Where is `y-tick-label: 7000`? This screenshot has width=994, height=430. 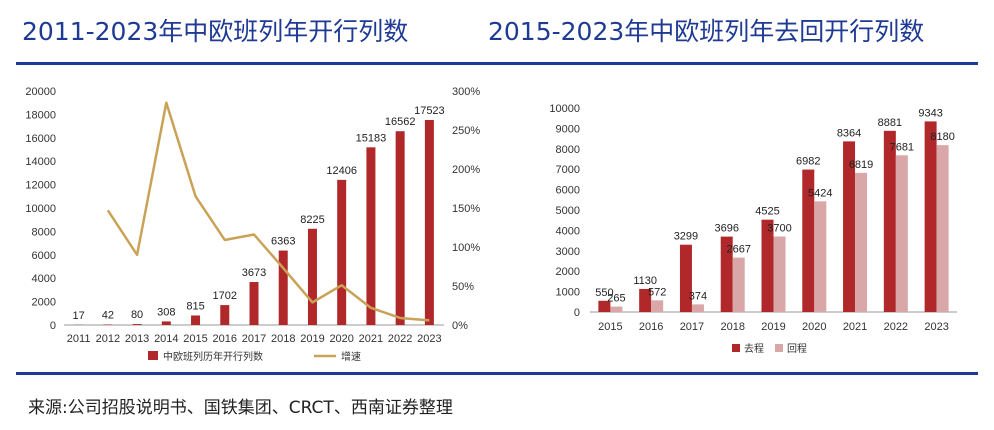 y-tick-label: 7000 is located at coordinates (568, 170).